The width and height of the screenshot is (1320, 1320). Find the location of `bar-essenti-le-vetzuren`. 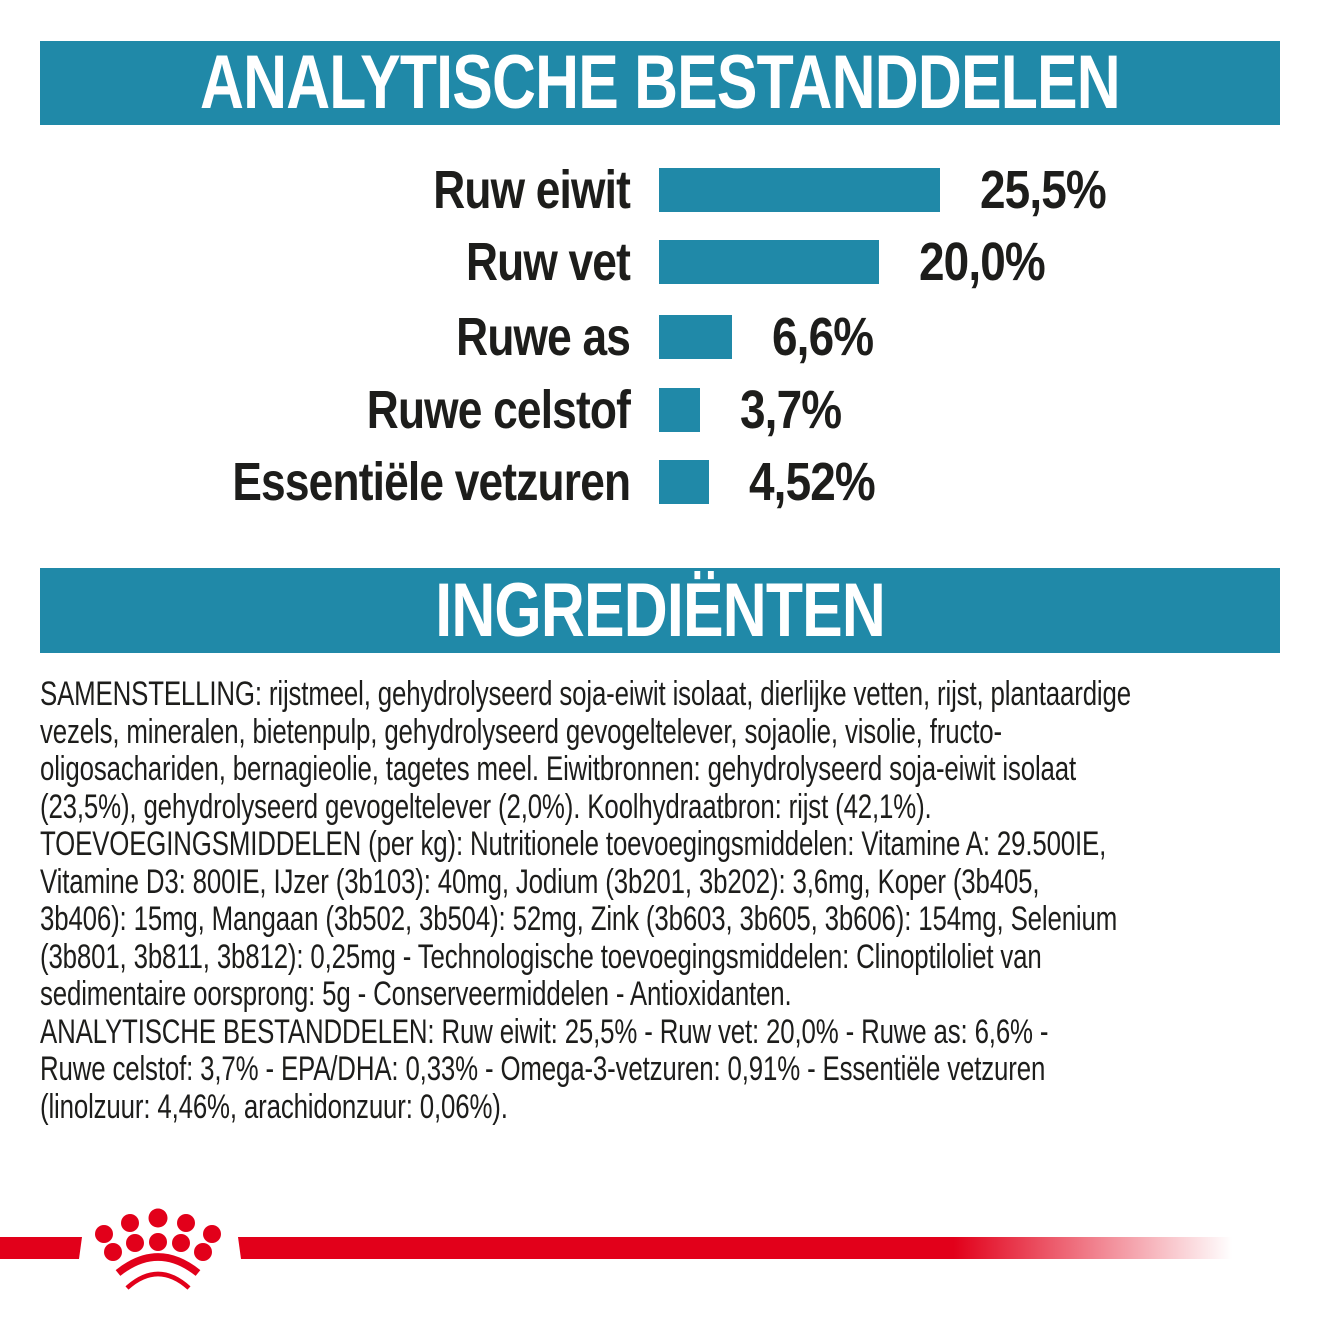

bar-essenti-le-vetzuren is located at coordinates (684, 482).